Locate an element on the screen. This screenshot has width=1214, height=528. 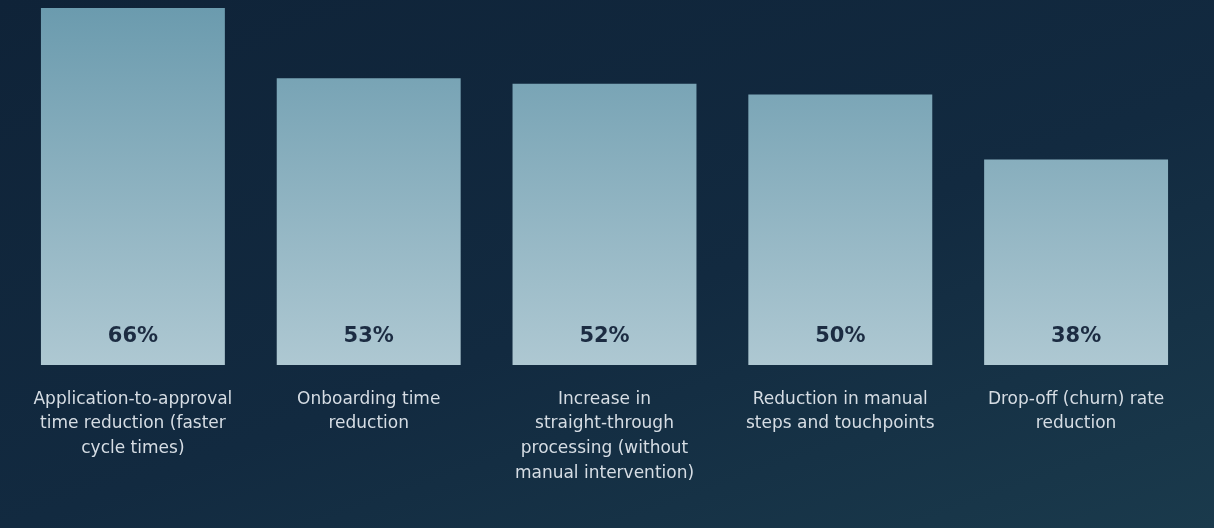
data-label: 53% is located at coordinates (368, 335).